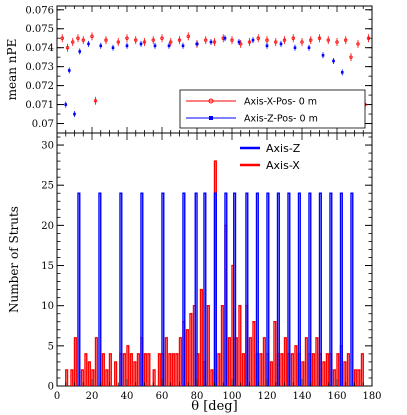 The height and width of the screenshot is (415, 407). Describe the element at coordinates (211, 101) in the screenshot. I see `top-legend-marker` at that location.